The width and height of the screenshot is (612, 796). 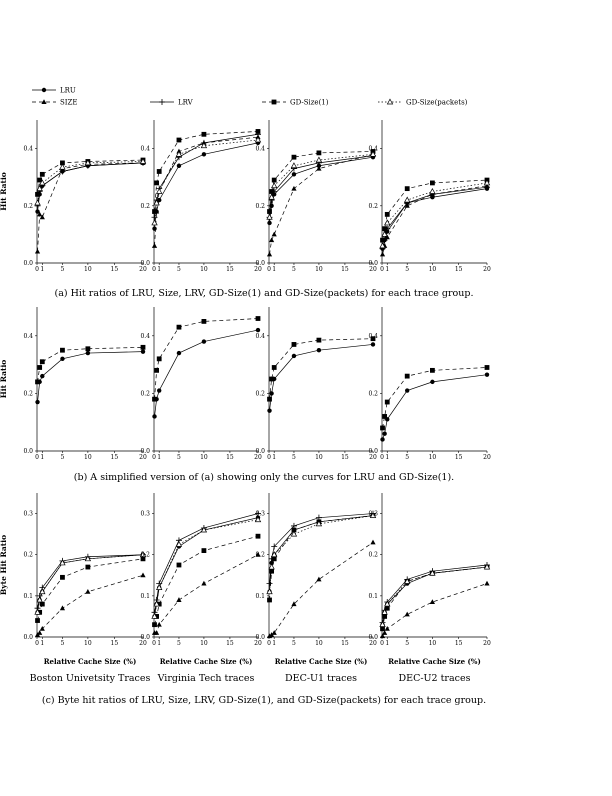 I want to click on y-tick-label: 0.3, so click(x=145, y=514).